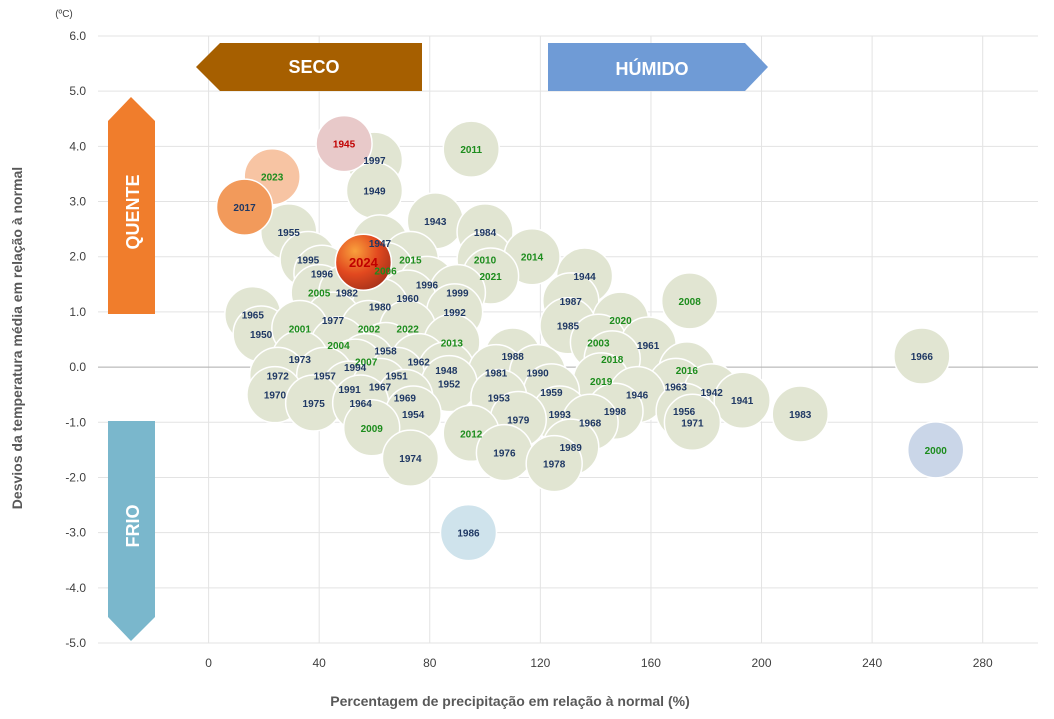 This screenshot has width=1054, height=719. I want to click on bubble-label-1995: 1995, so click(308, 260).